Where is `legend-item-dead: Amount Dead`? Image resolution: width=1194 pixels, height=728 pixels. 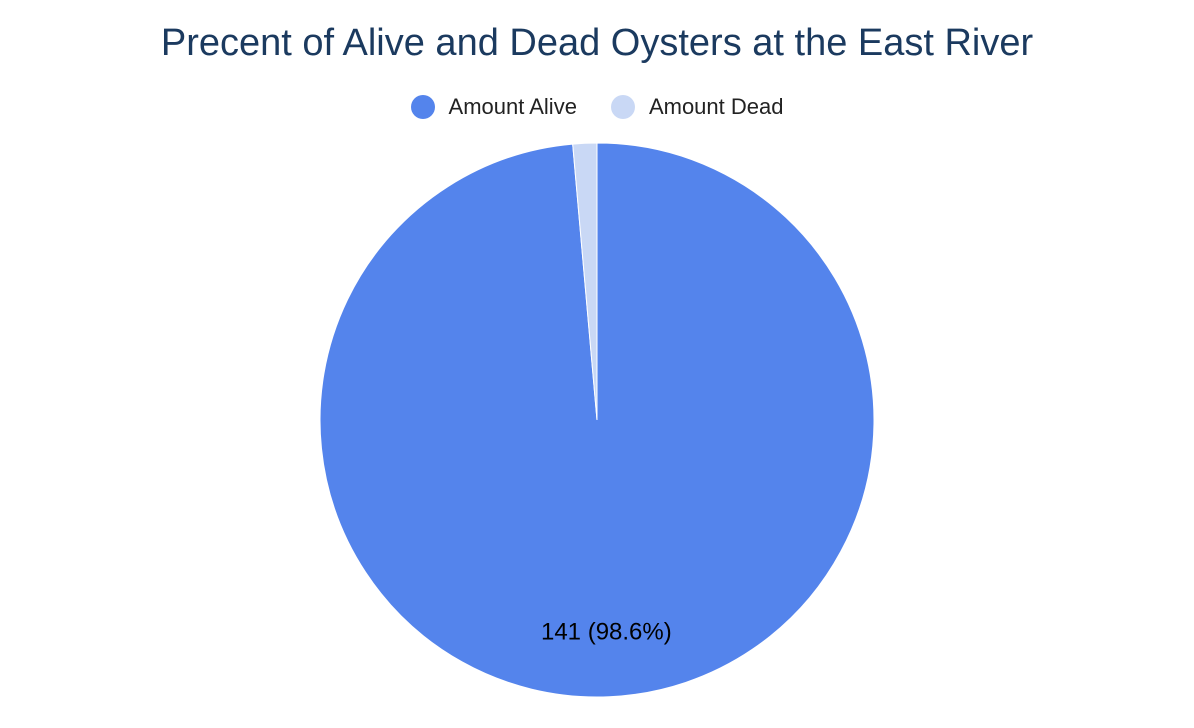
legend-item-dead: Amount Dead is located at coordinates (697, 107).